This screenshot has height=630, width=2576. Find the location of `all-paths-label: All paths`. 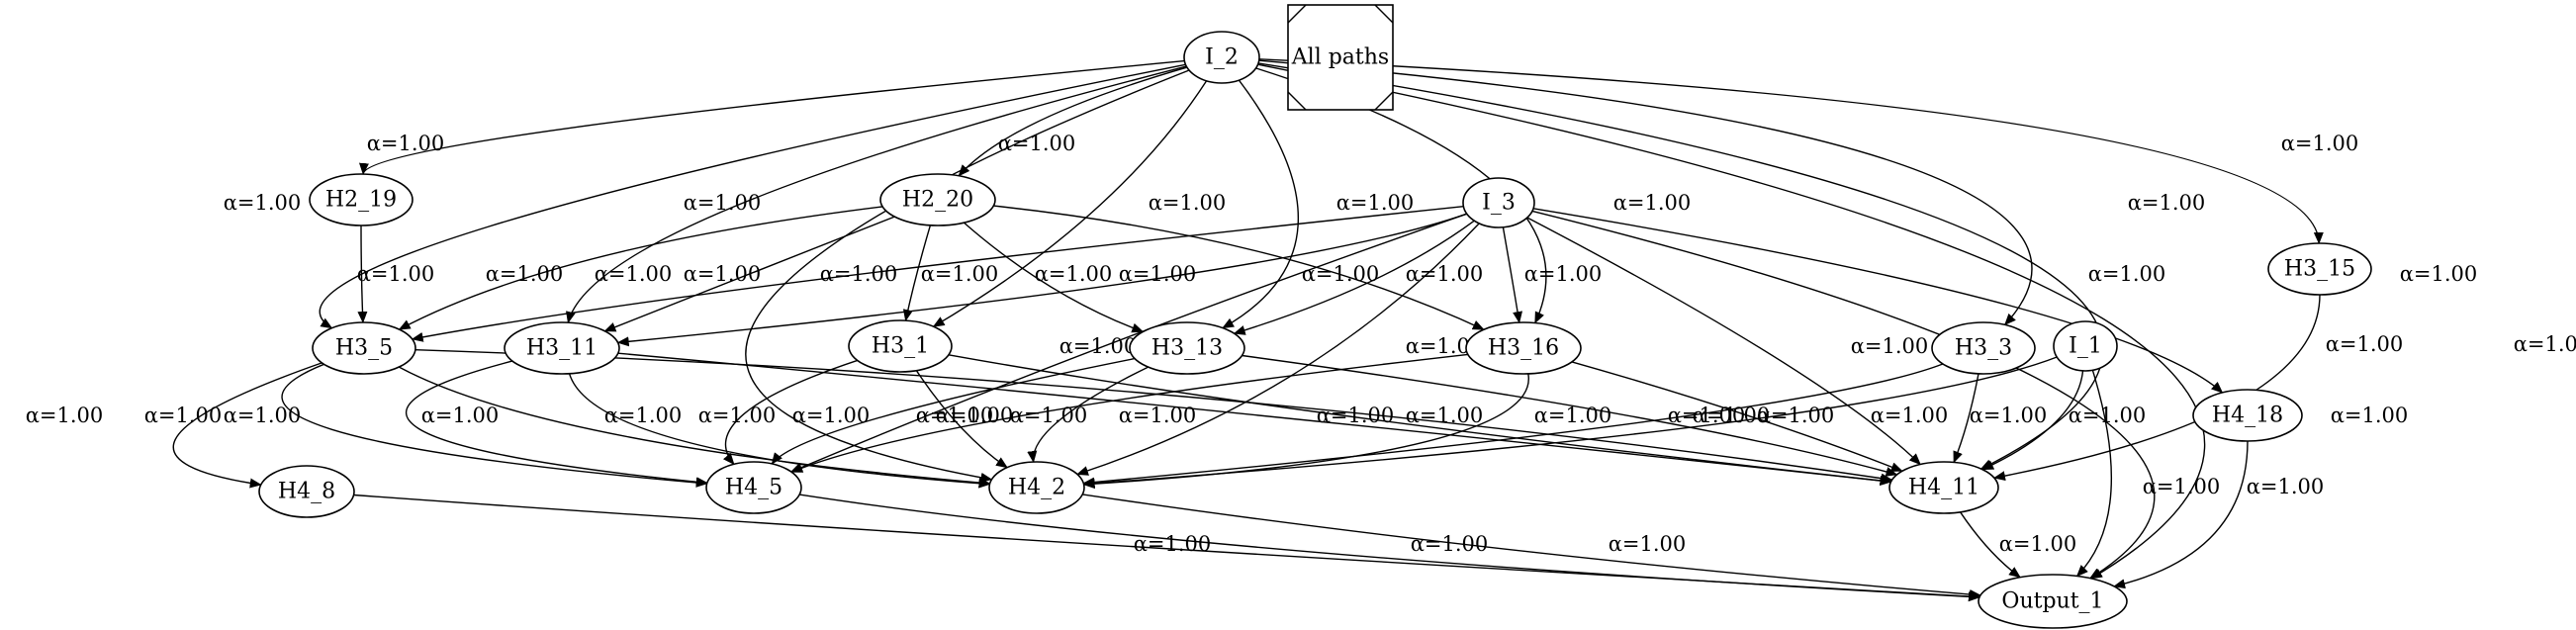

all-paths-label: All paths is located at coordinates (1340, 57).